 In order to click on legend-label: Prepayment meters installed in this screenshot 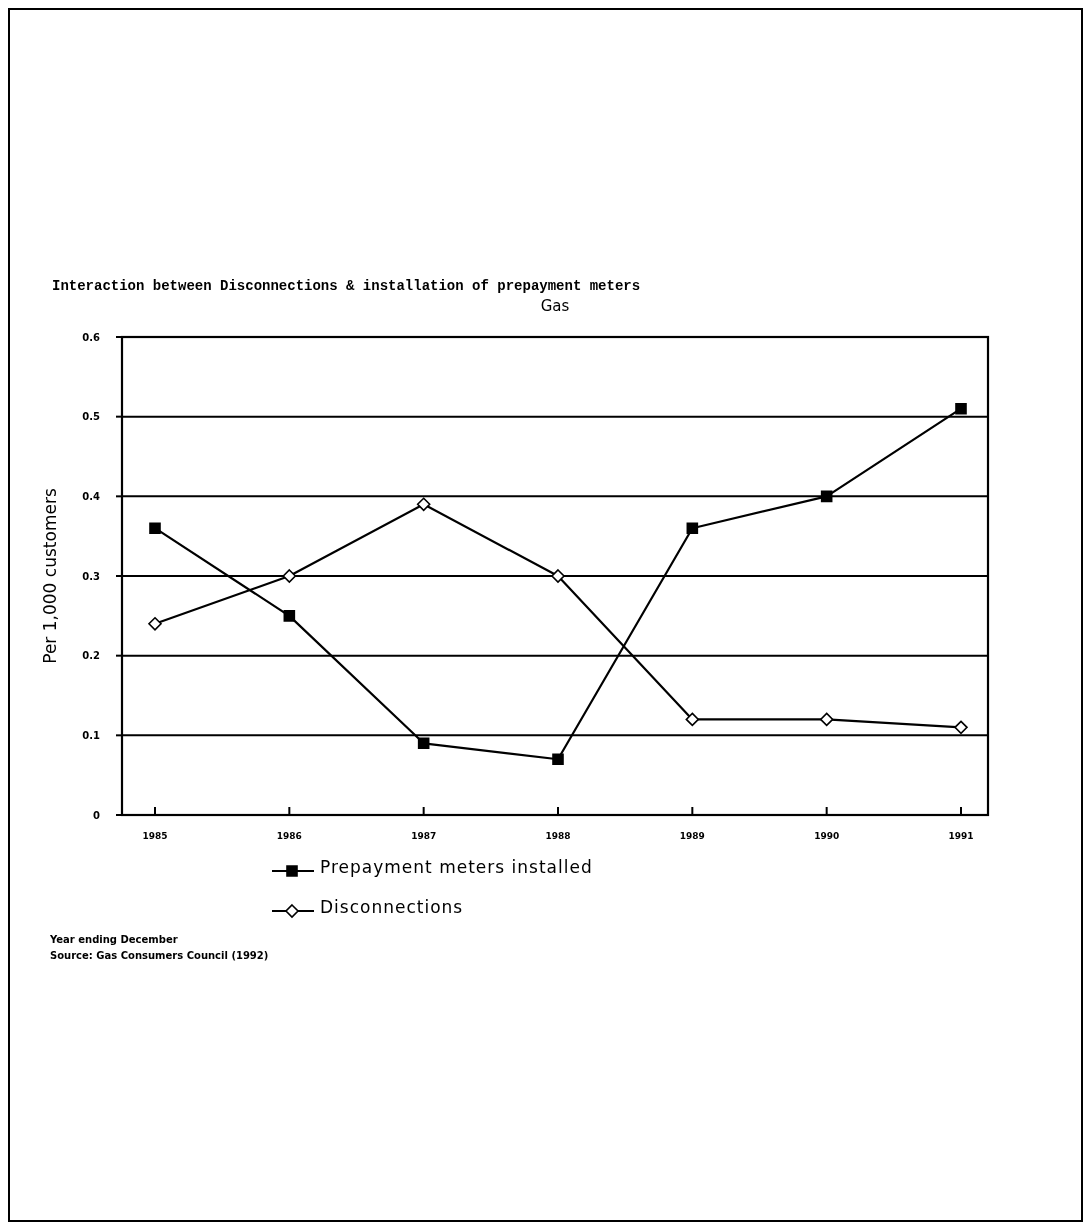, I will do `click(456, 866)`.